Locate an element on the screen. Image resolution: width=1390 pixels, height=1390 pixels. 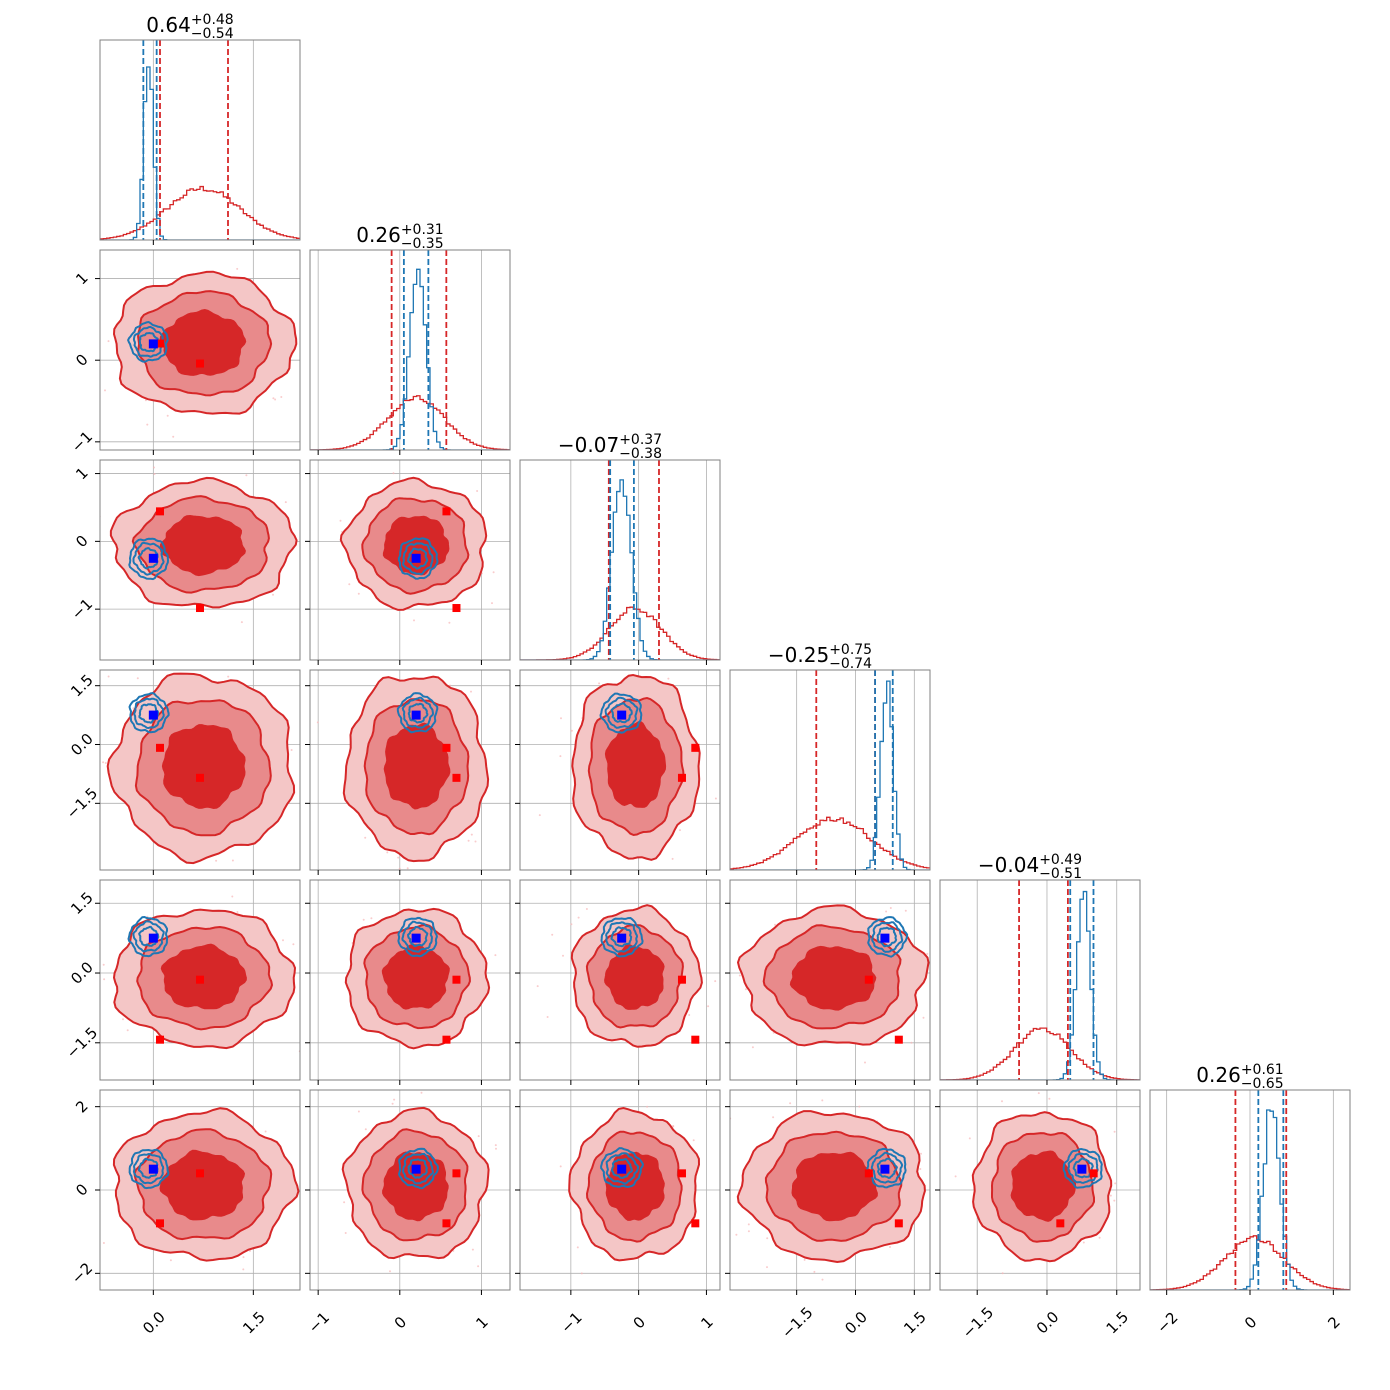
panel-1-1: 0.26+0.31 −0.35 is located at coordinates (410, 338).